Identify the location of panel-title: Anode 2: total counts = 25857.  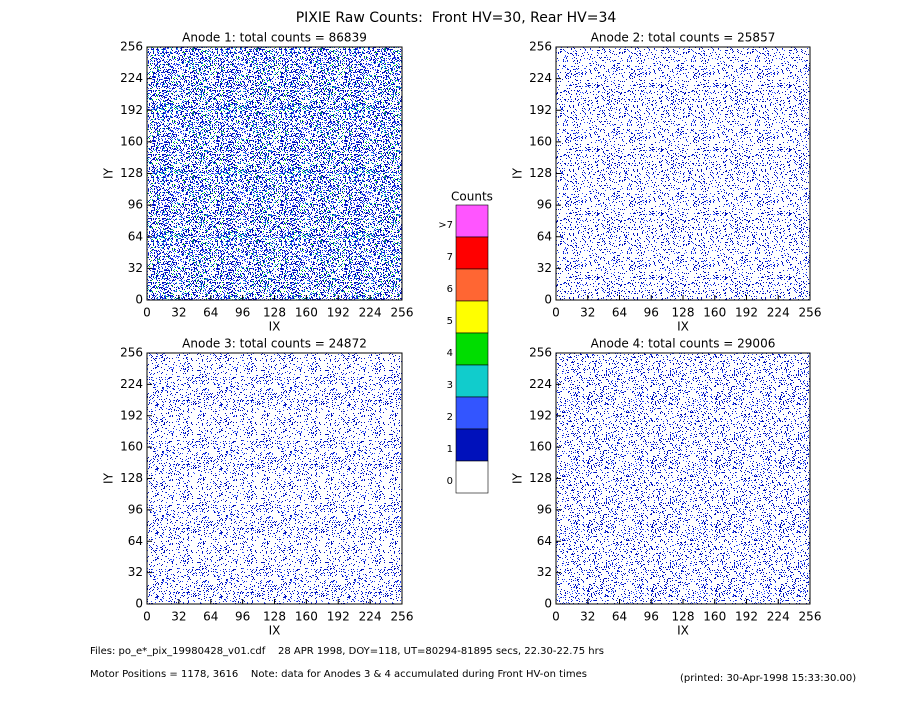
(683, 38).